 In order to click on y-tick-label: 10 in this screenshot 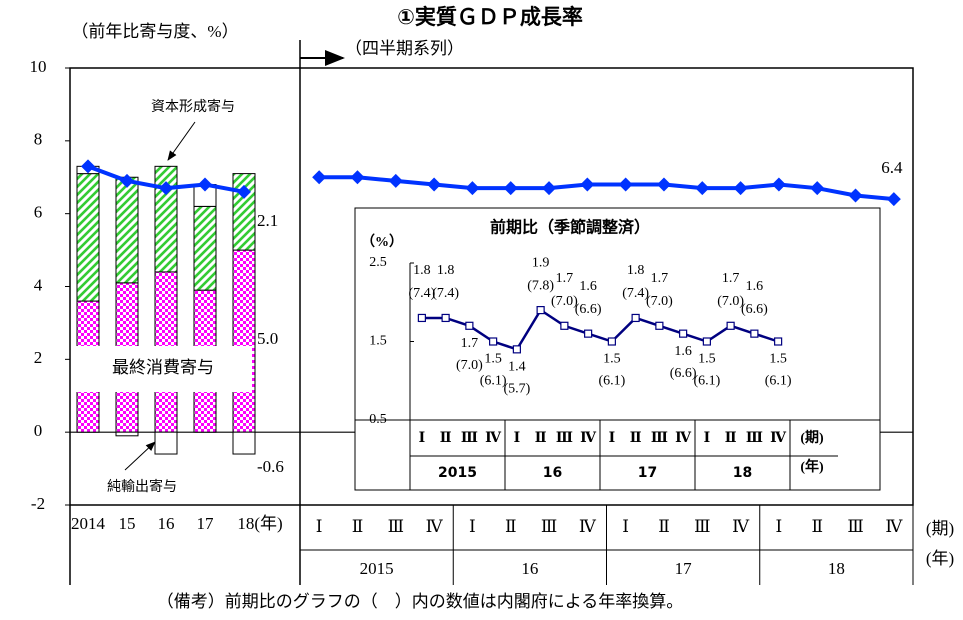, I will do `click(38, 66)`.